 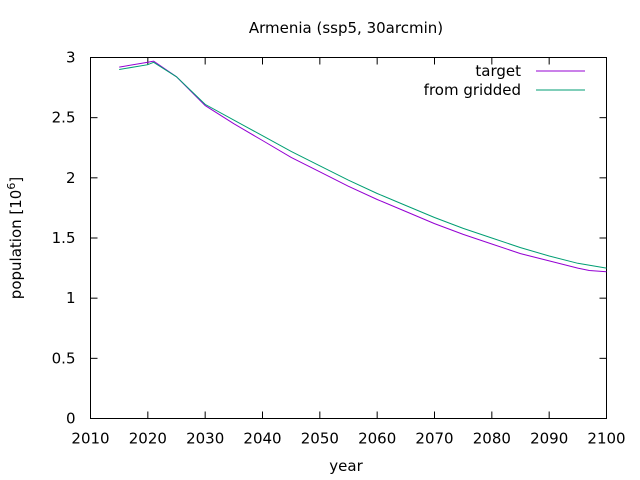 What do you see at coordinates (205, 439) in the screenshot?
I see `x-tick-label: 2030` at bounding box center [205, 439].